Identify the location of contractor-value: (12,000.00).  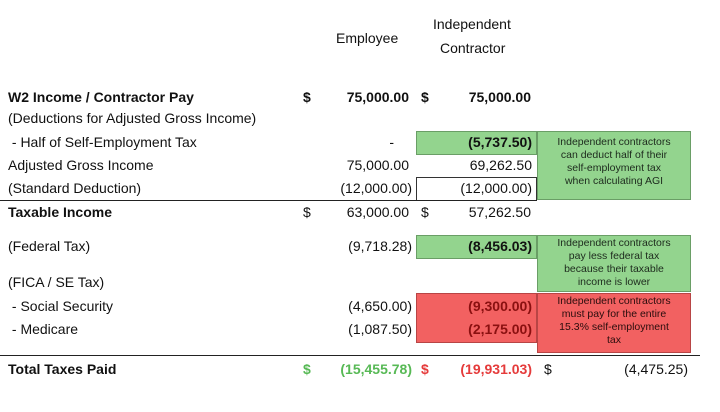
(496, 188).